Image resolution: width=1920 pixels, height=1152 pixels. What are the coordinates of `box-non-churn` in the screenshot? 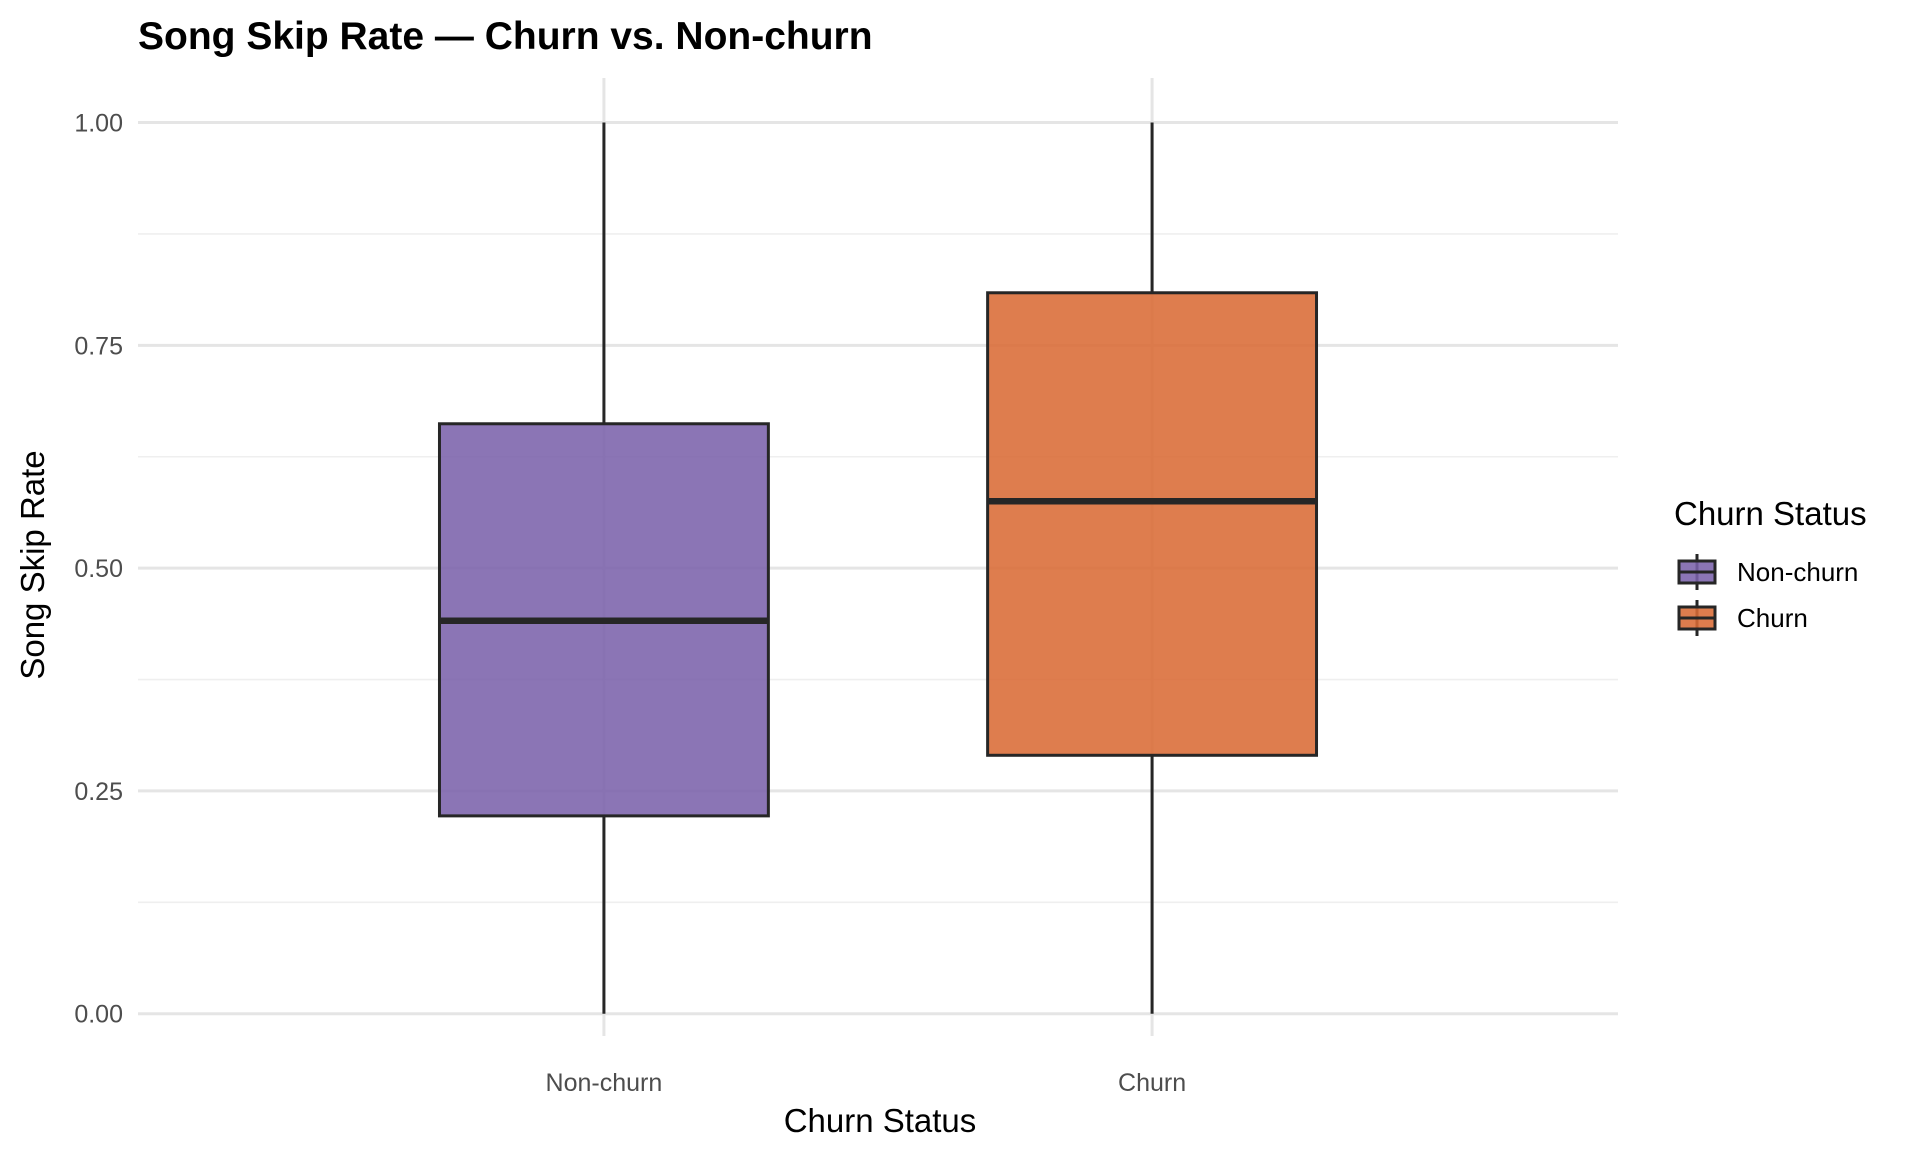 It's located at (603, 568).